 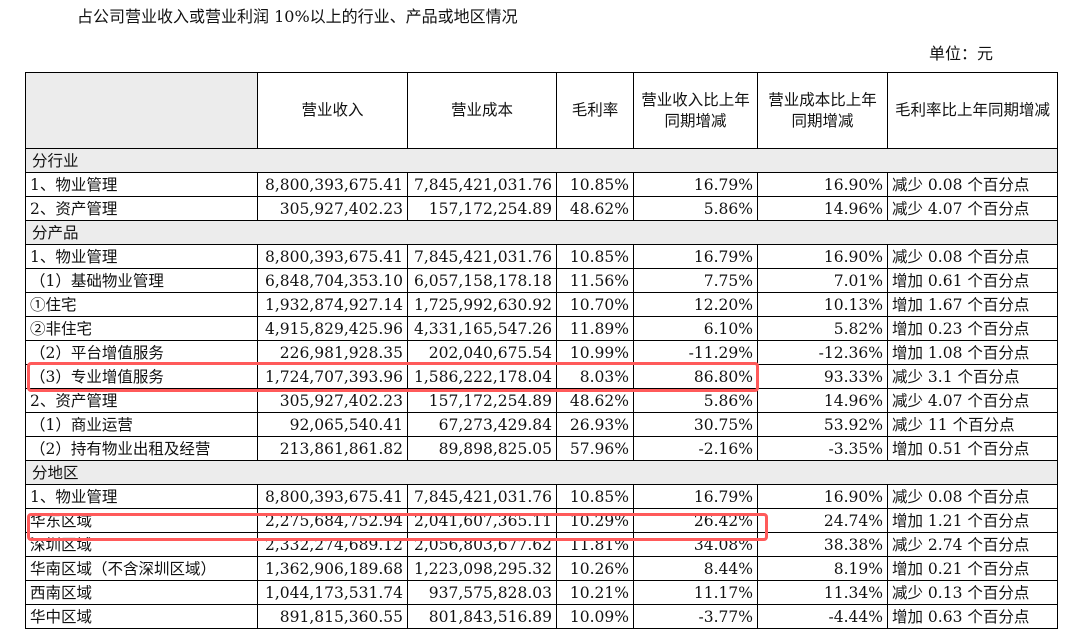 What do you see at coordinates (595, 208) in the screenshot?
I see `gross-margin-cell: 48.62%` at bounding box center [595, 208].